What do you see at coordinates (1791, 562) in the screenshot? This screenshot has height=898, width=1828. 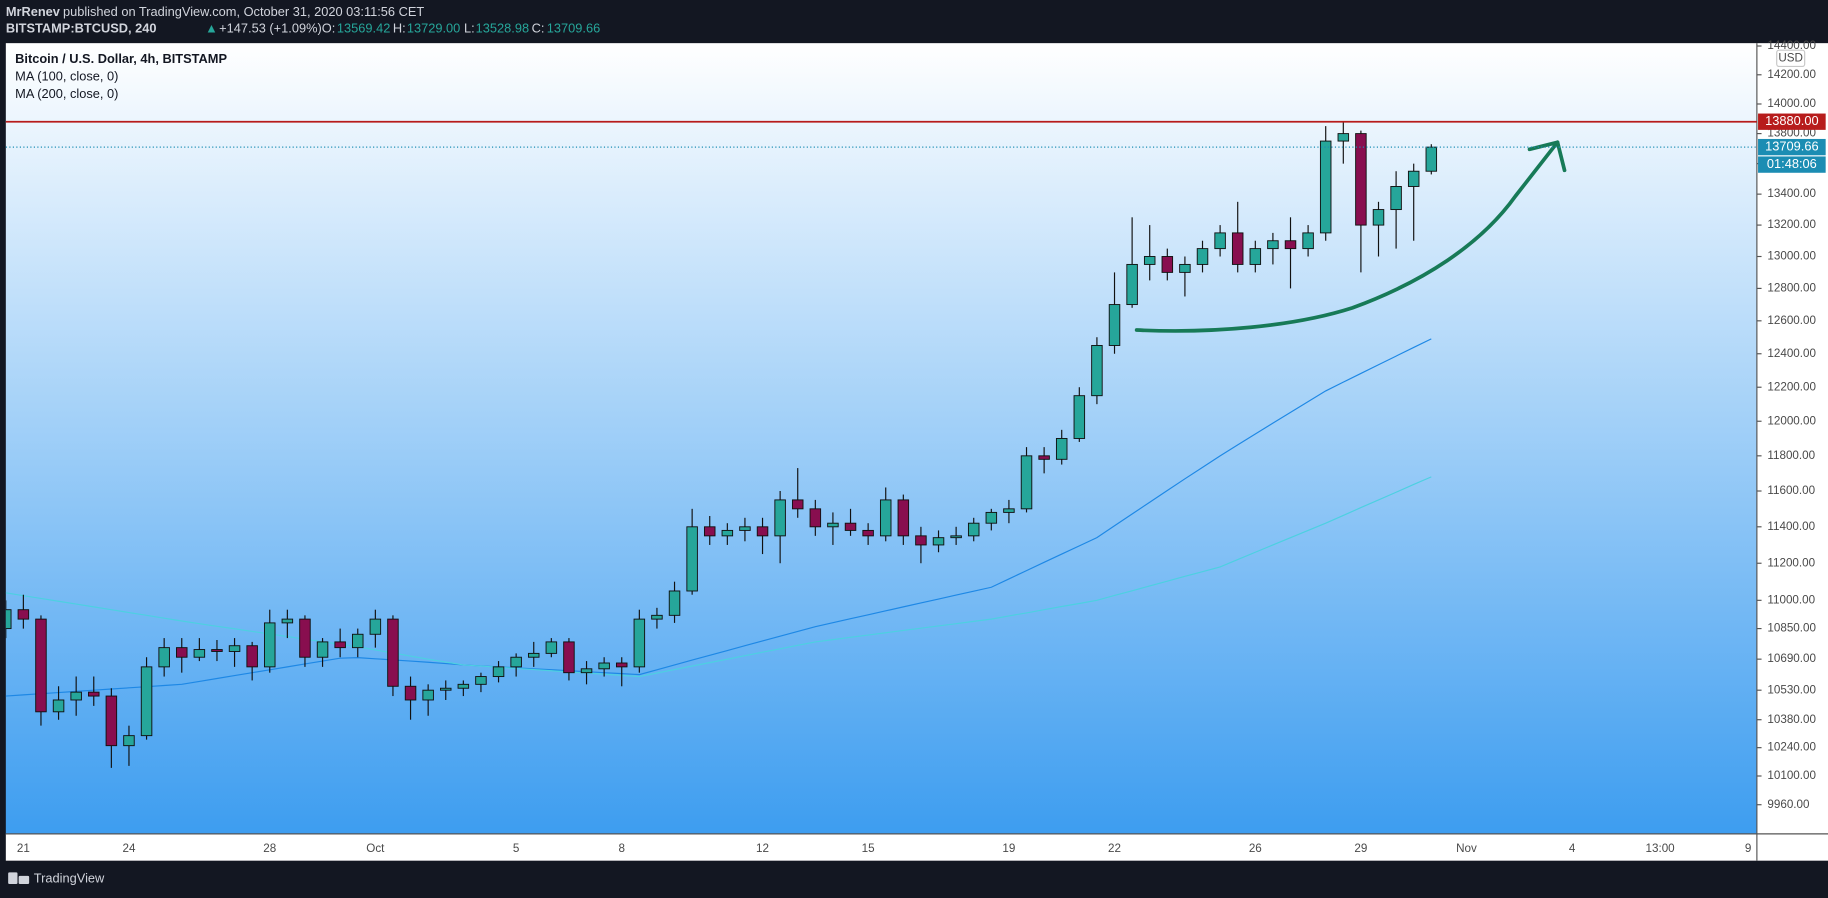 I see `y-tick-label: 11200.00` at bounding box center [1791, 562].